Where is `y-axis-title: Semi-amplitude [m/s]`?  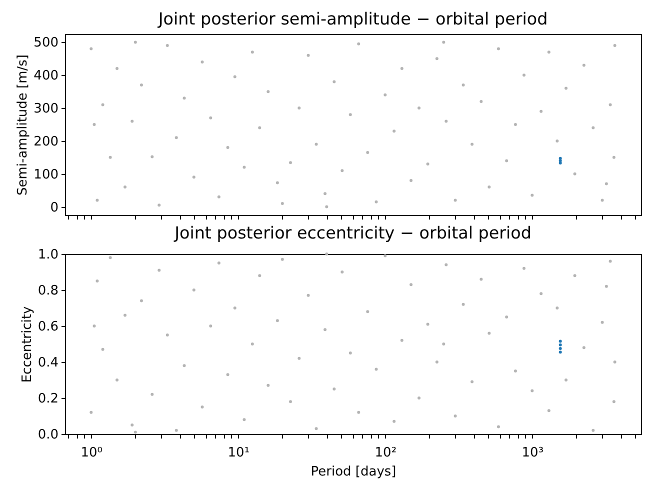
y-axis-title: Semi-amplitude [m/s] is located at coordinates (23, 125).